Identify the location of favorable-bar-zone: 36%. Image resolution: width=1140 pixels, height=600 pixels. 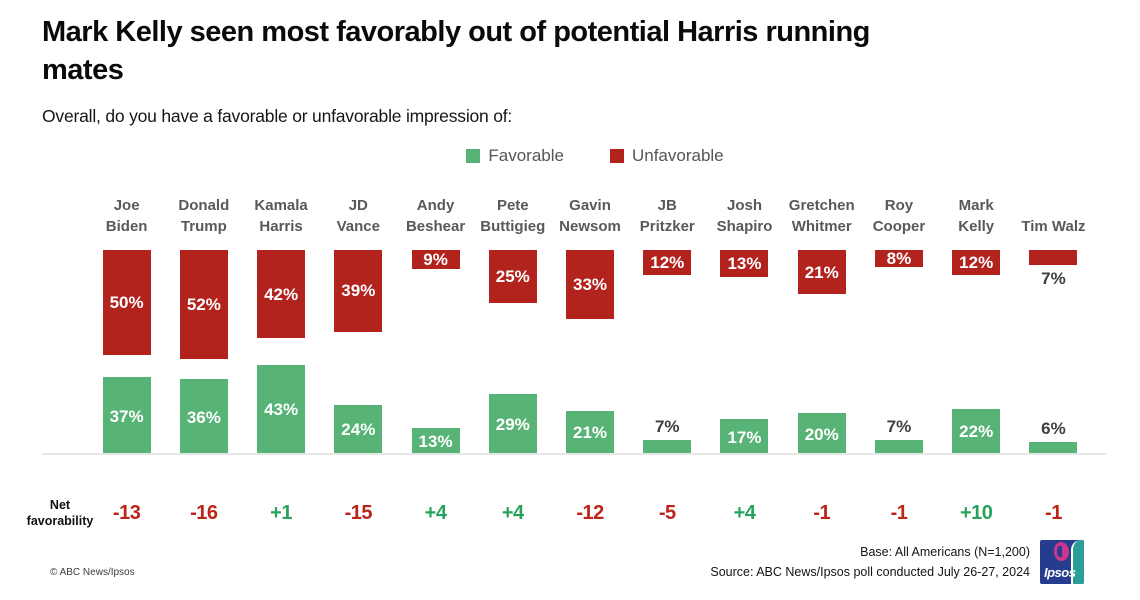
(203, 408).